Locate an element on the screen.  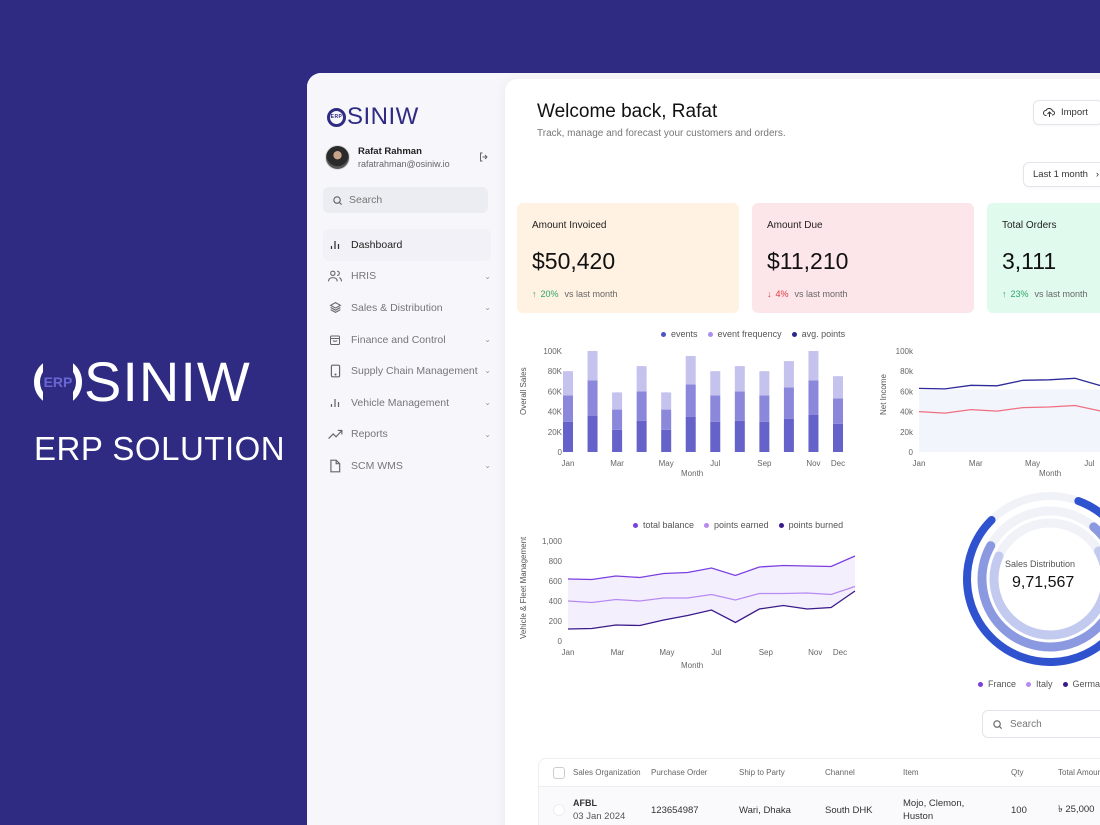
arrow-up-icon: ↑ is located at coordinates (1004, 294).